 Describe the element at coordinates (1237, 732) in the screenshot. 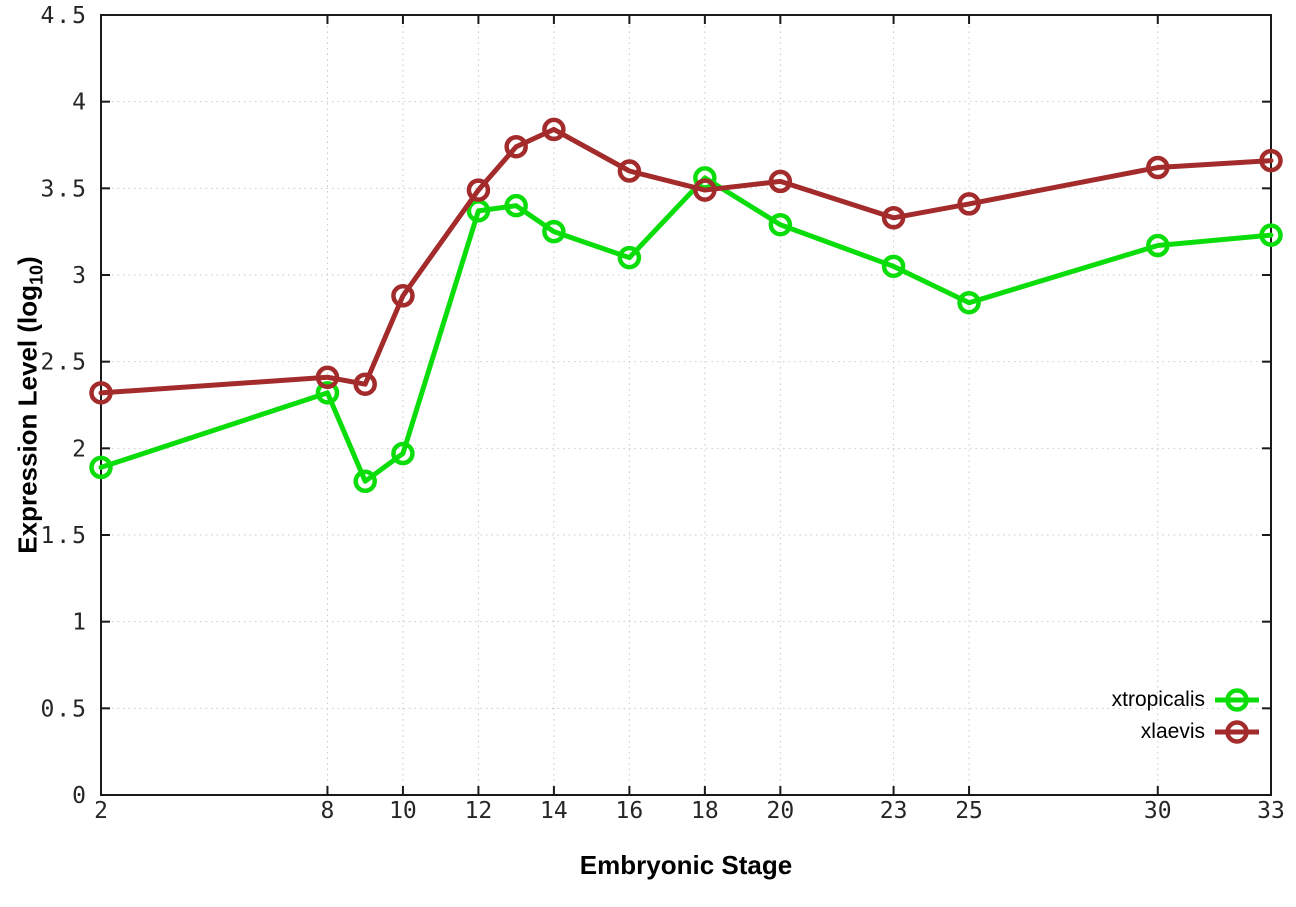

I see `legend-marker-xlaevis` at that location.